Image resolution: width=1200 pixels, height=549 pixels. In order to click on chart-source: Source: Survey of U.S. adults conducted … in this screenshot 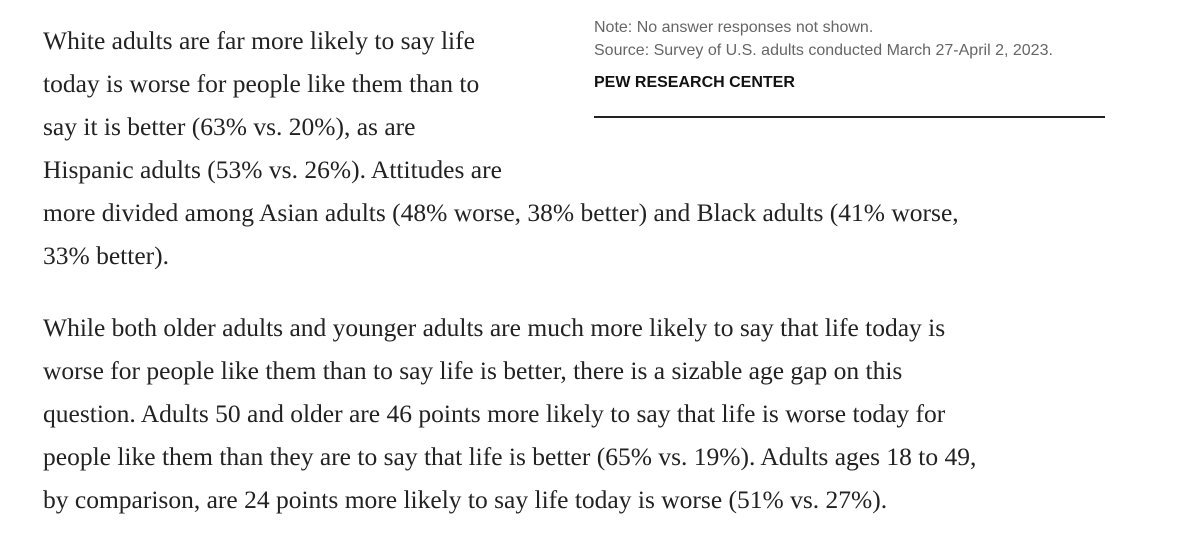, I will do `click(823, 50)`.